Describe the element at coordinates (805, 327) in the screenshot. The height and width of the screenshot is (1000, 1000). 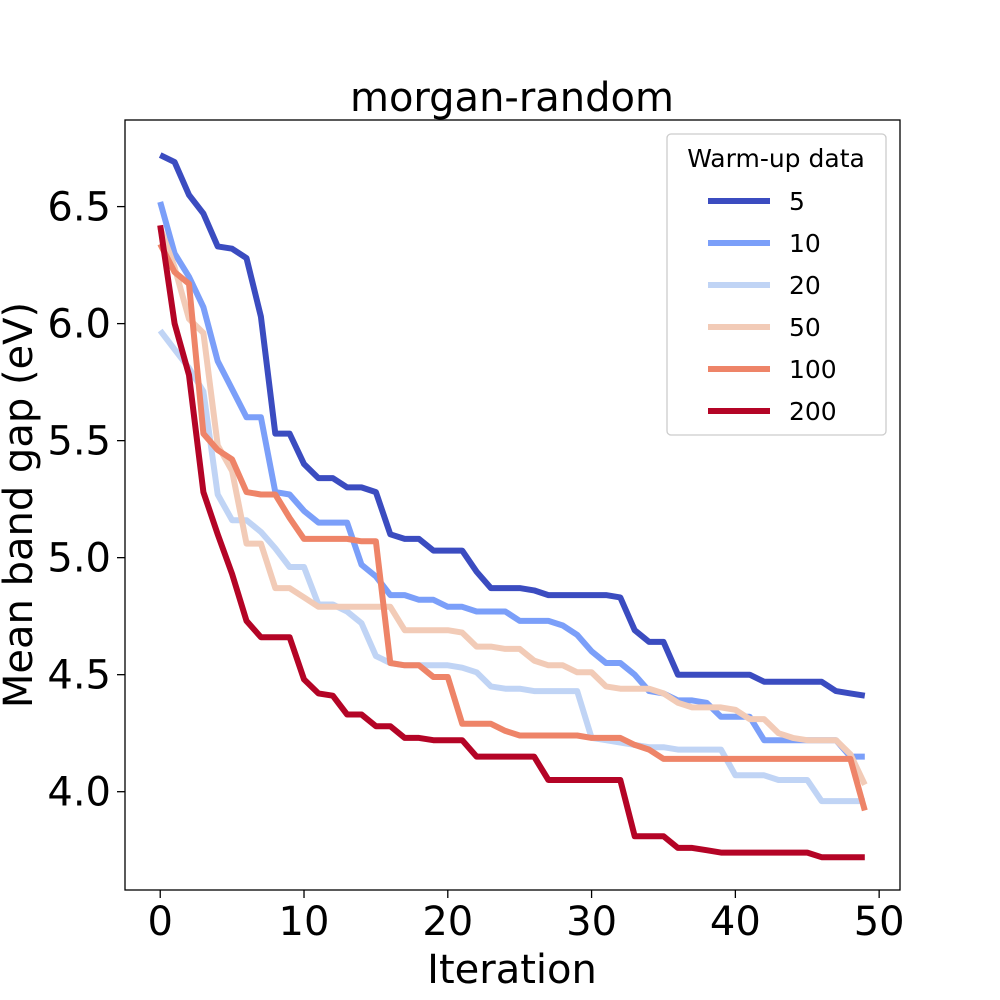
I see `legend-label-50: 50` at that location.